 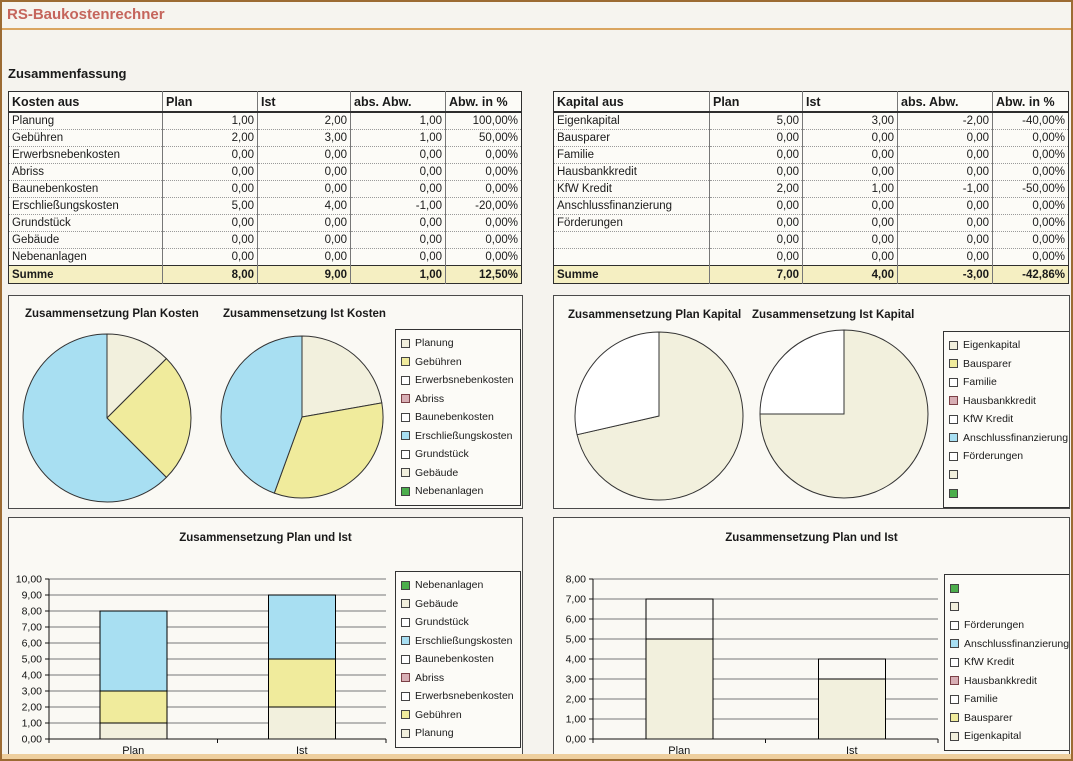 What do you see at coordinates (1030, 121) in the screenshot?
I see `cell: -40,00%` at bounding box center [1030, 121].